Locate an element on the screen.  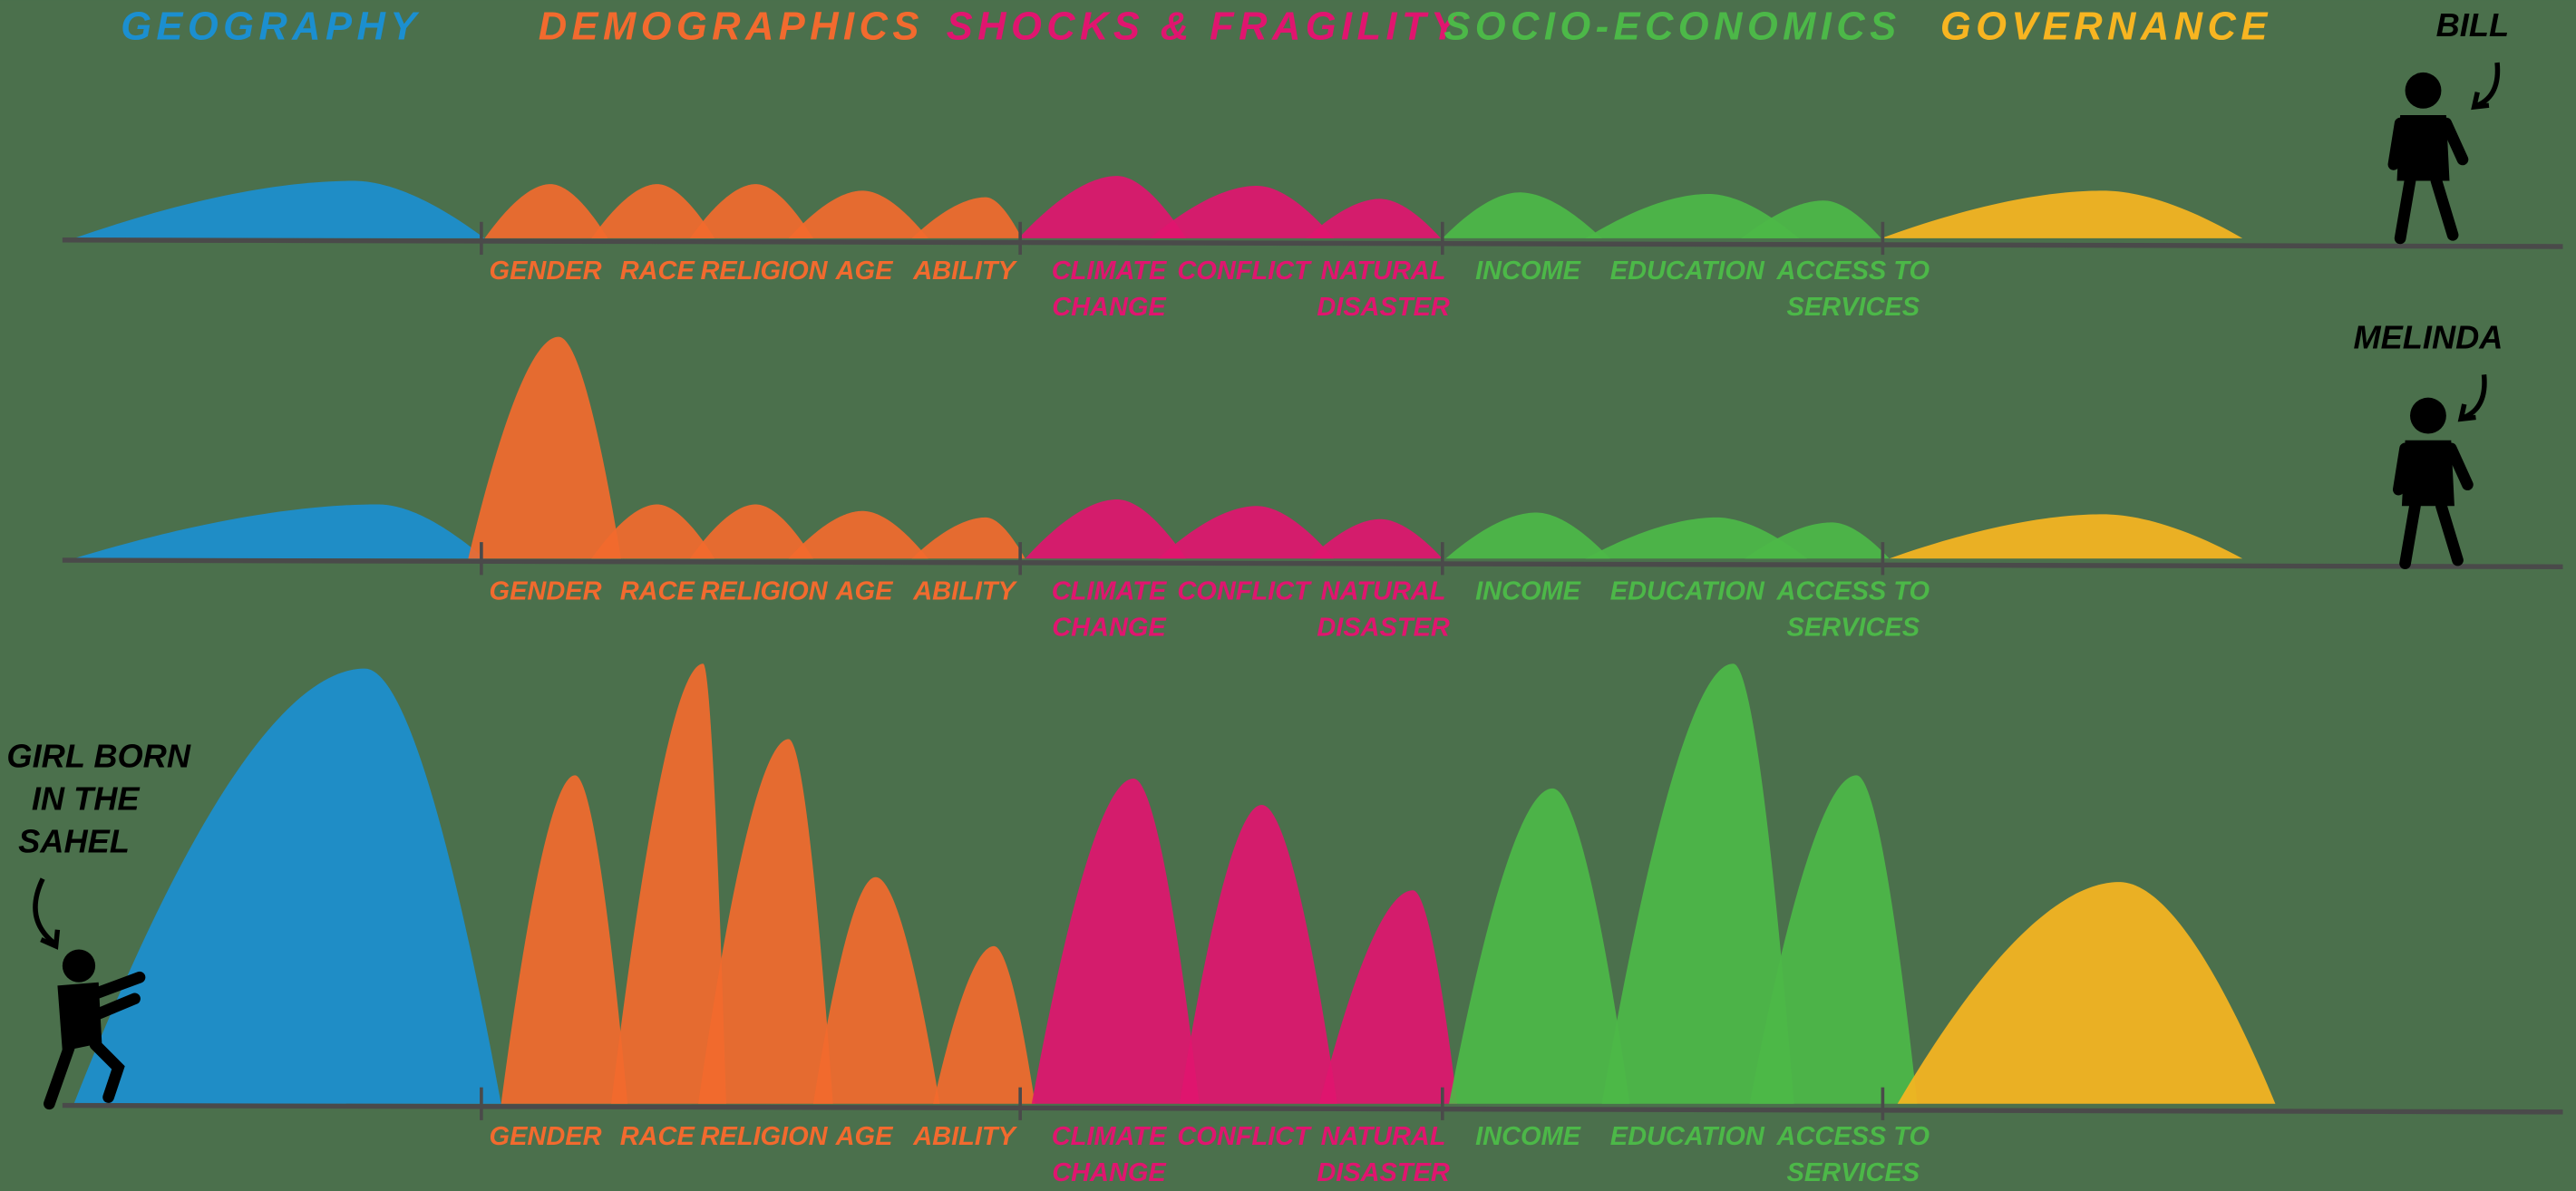
person-name: IN THE is located at coordinates (86, 798).